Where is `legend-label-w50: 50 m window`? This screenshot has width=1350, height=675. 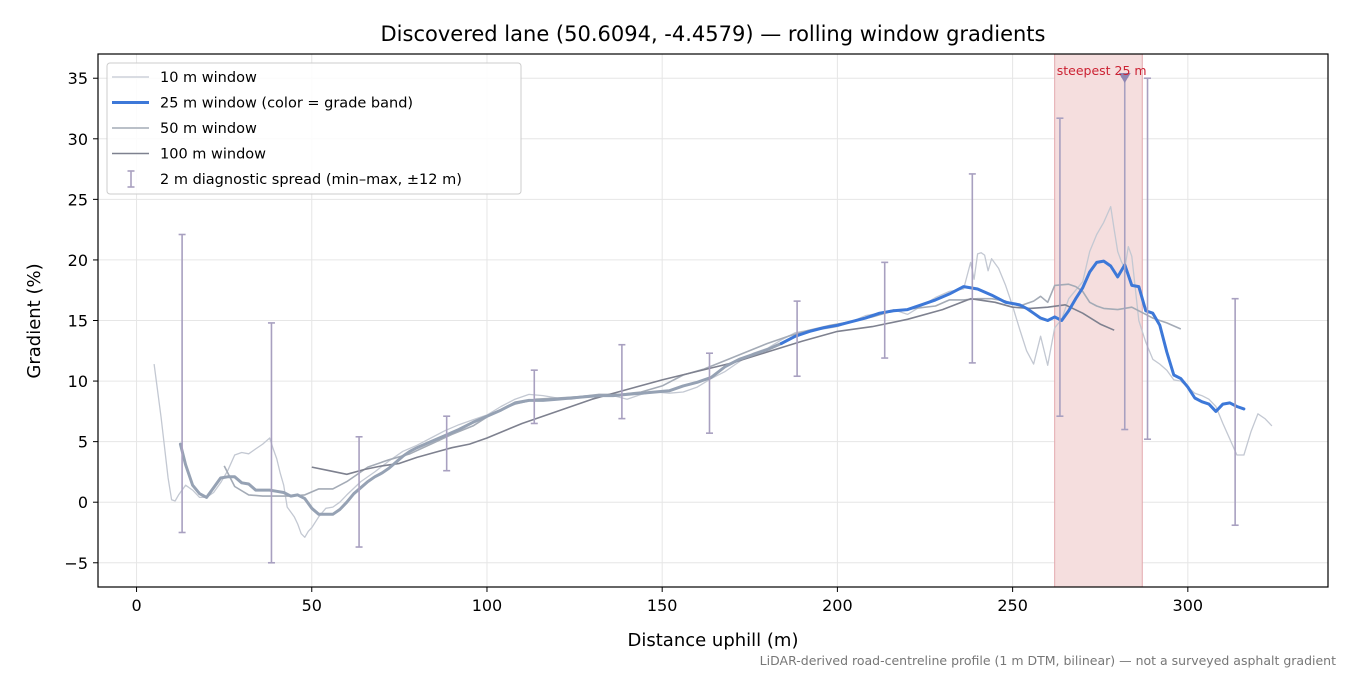 legend-label-w50: 50 m window is located at coordinates (208, 129).